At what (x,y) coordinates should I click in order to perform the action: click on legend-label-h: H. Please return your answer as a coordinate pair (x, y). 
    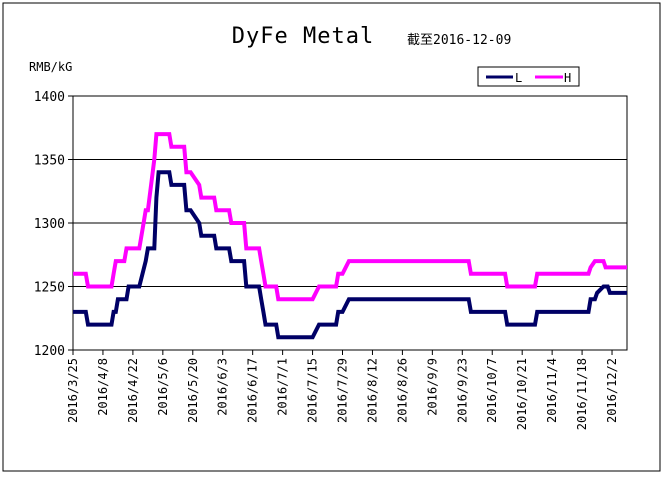
    Looking at the image, I should click on (567, 78).